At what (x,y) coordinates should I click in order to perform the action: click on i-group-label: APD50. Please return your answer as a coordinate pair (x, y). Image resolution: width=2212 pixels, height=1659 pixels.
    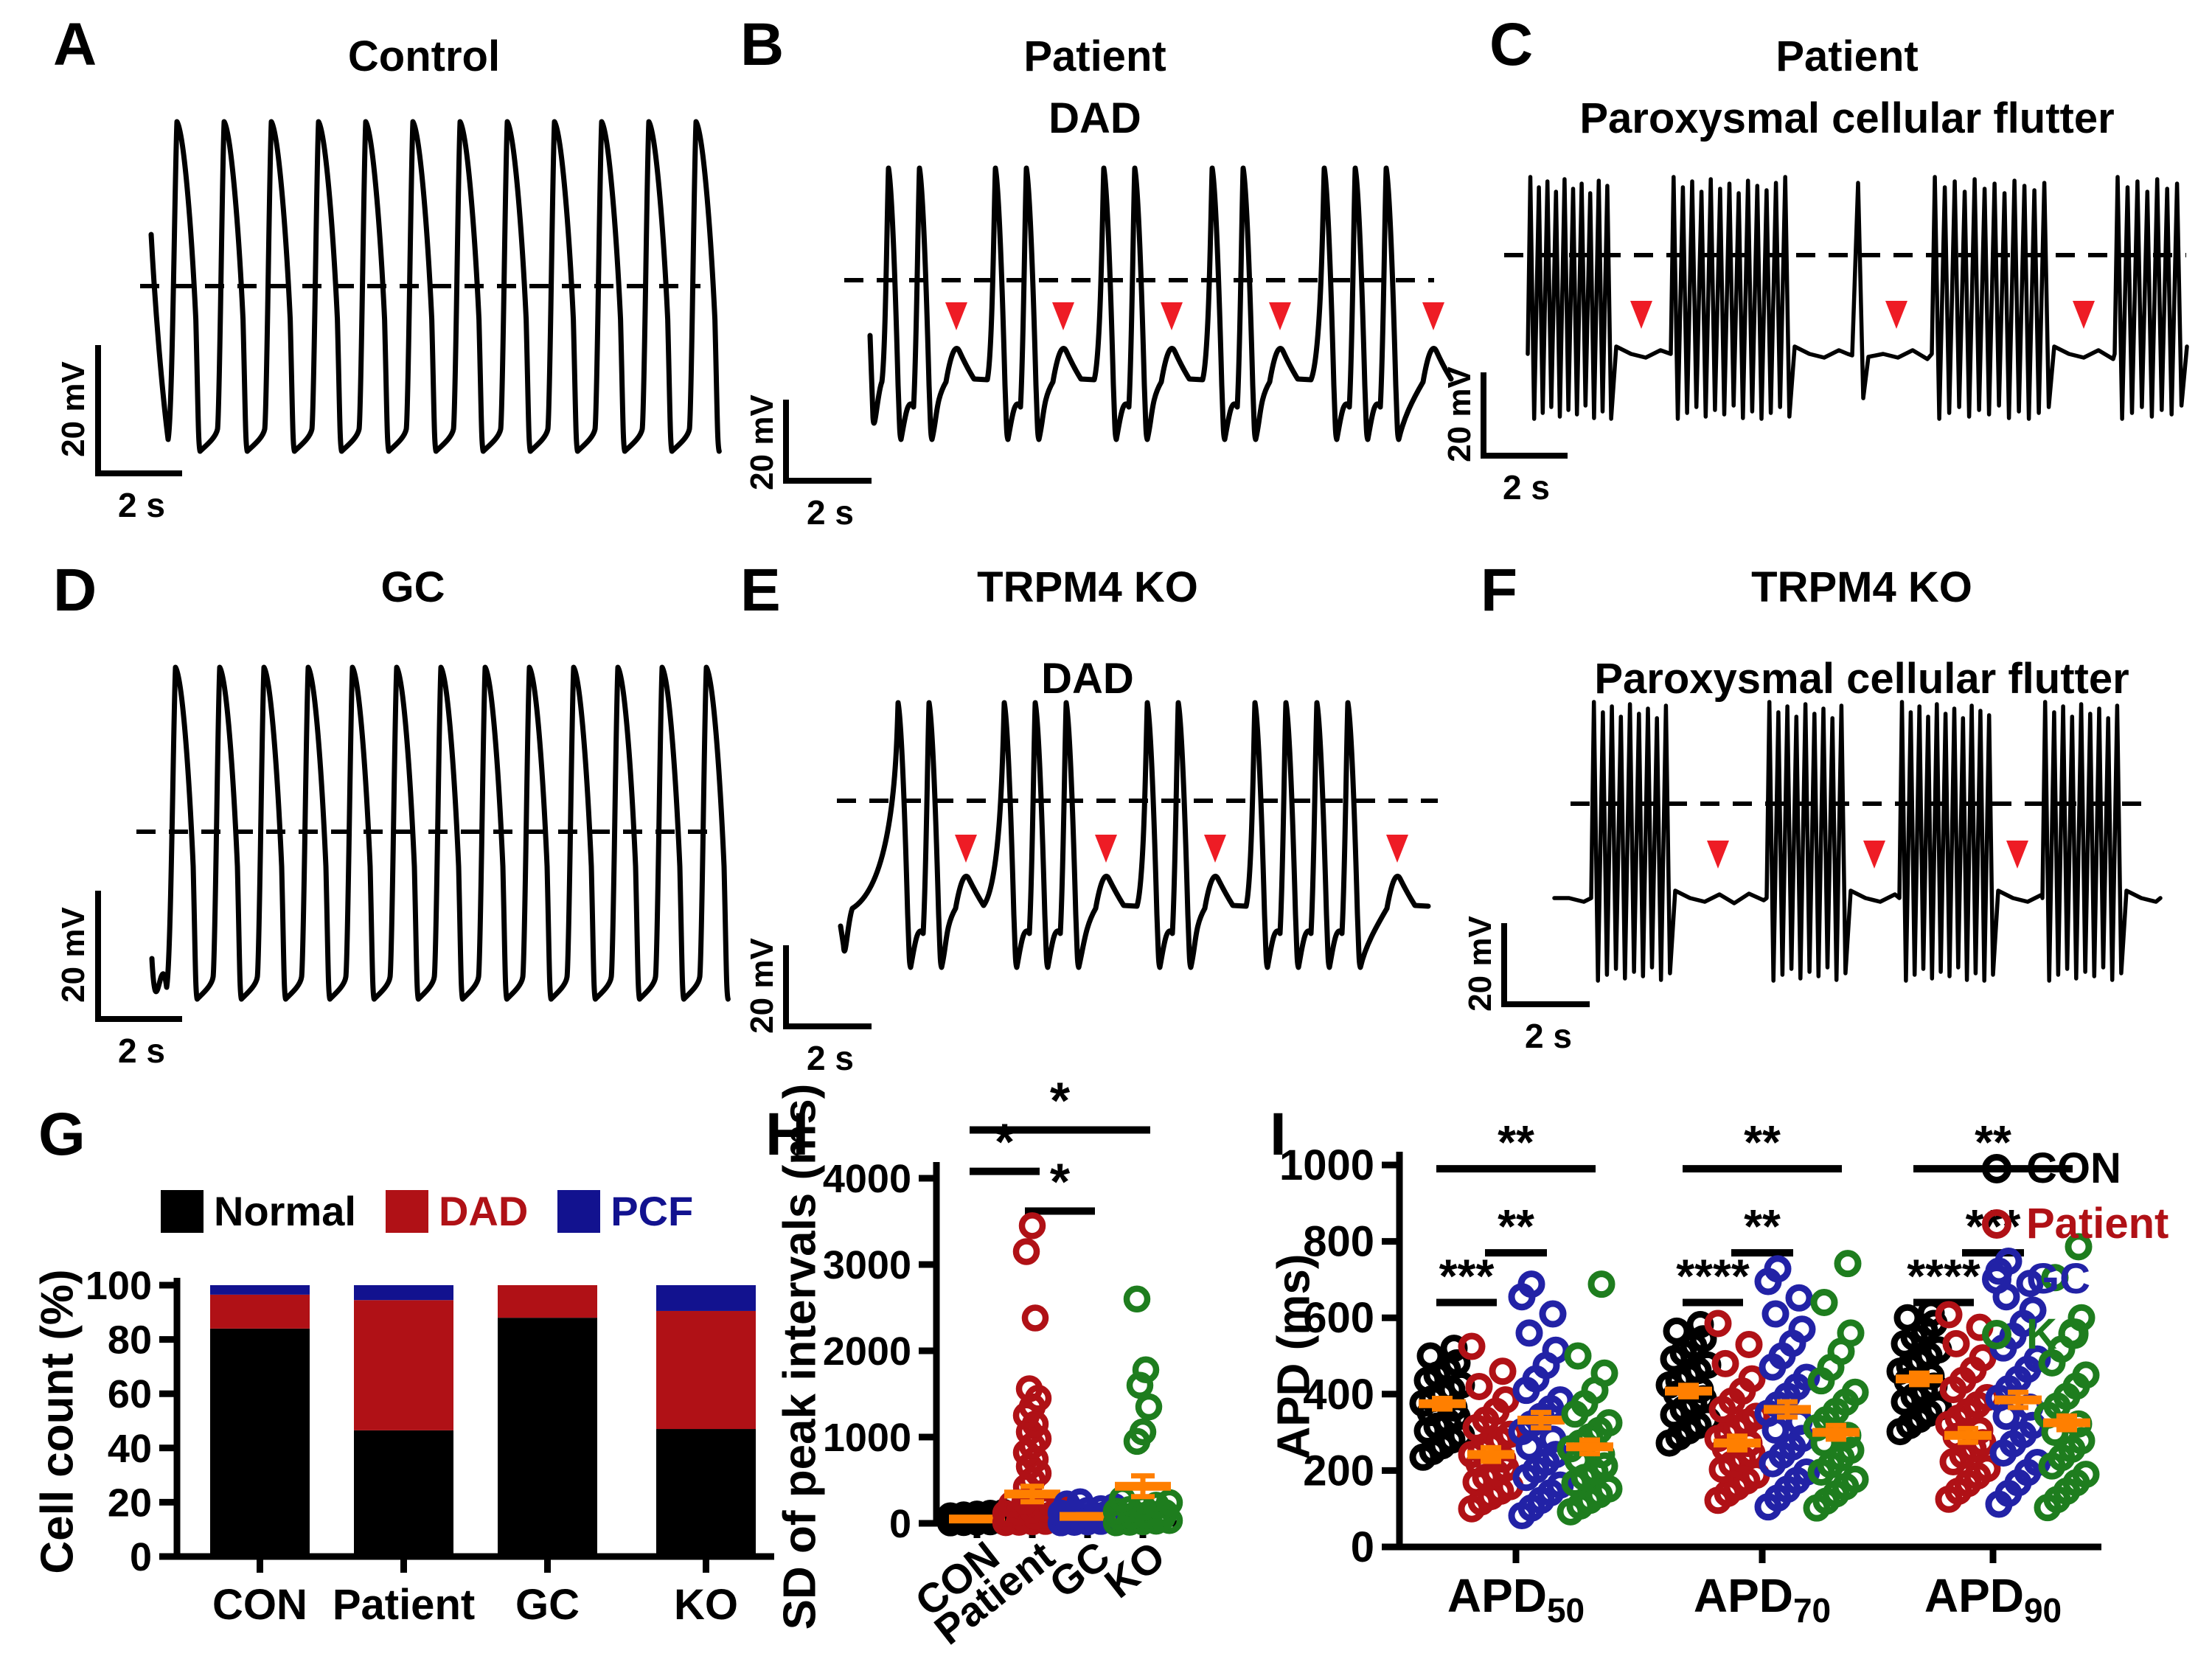
    Looking at the image, I should click on (1516, 1599).